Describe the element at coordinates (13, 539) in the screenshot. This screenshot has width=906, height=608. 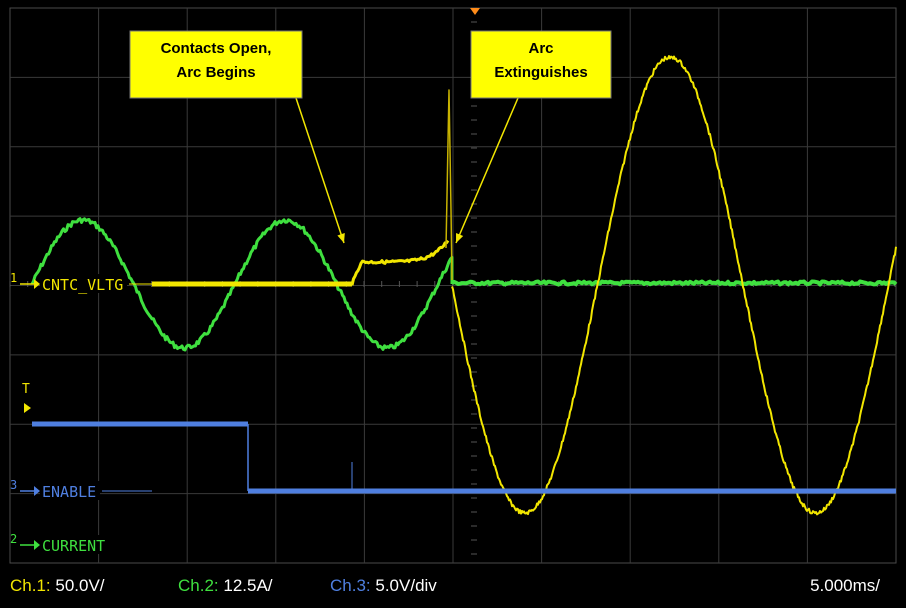
I see `channel-number: 2` at that location.